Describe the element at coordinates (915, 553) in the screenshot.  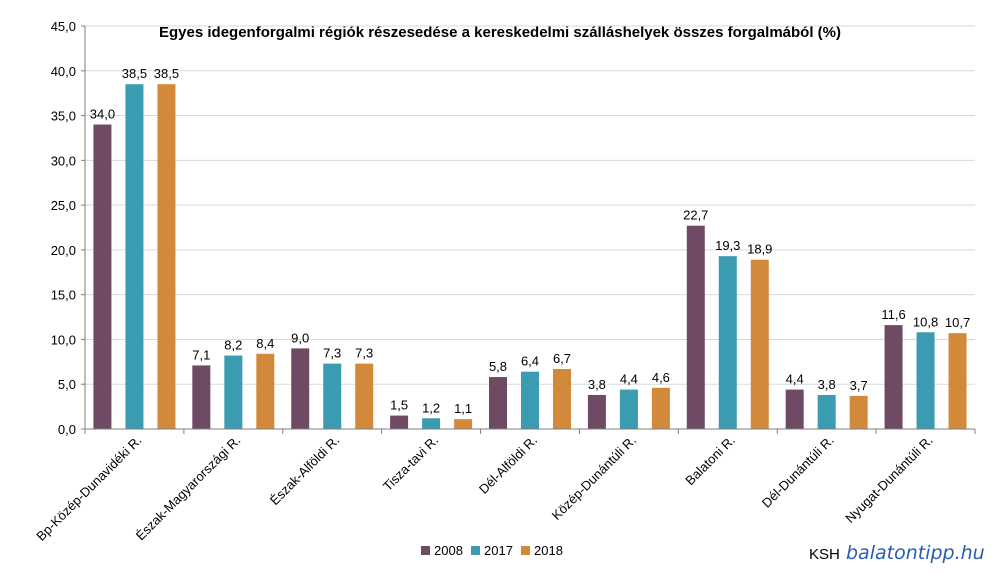
I see `source-watermark: balatontipp.hu` at that location.